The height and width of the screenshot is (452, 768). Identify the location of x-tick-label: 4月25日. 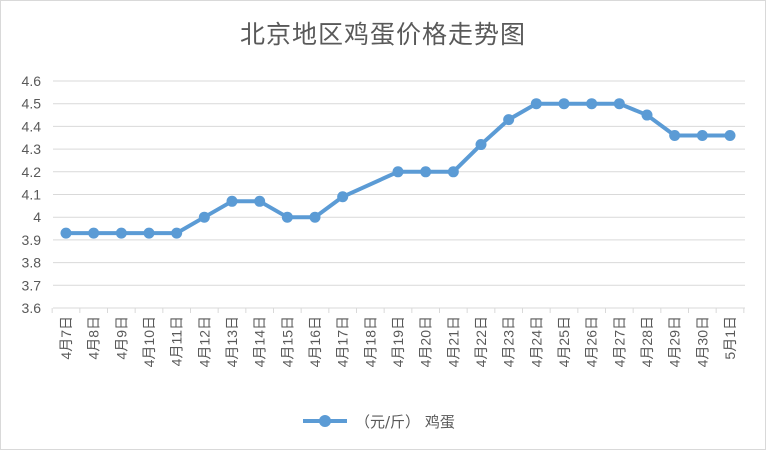
(564, 341).